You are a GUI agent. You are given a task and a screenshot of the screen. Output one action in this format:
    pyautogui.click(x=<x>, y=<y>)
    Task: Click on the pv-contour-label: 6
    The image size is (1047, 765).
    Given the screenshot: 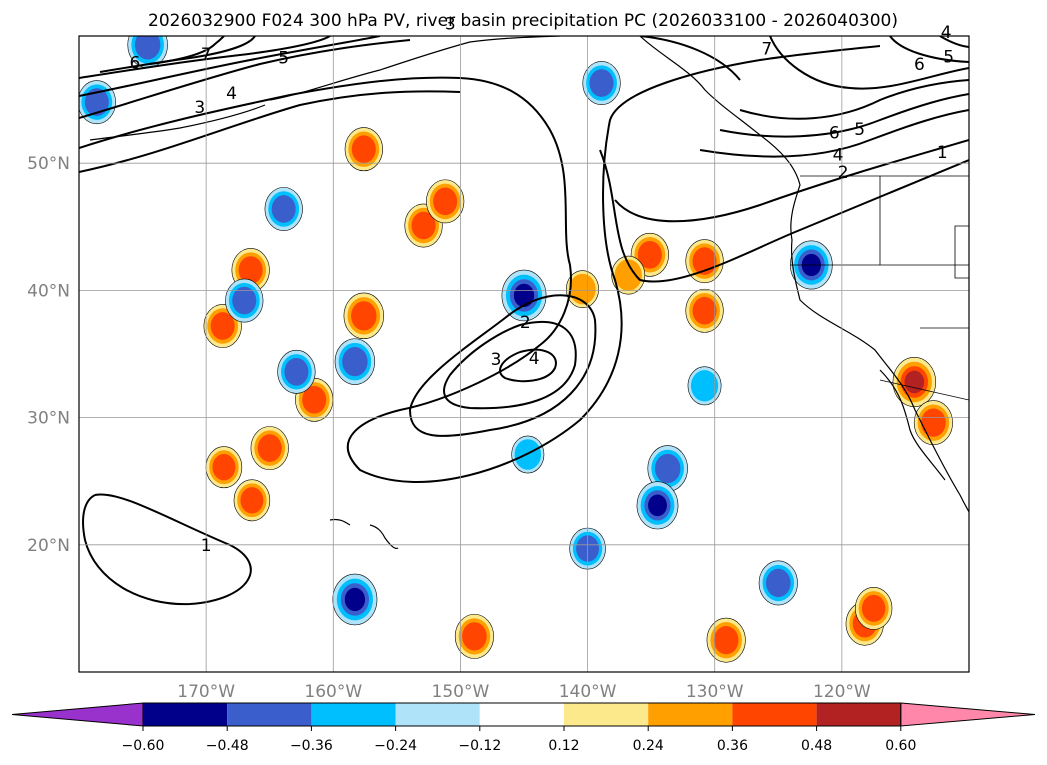 What is the action you would take?
    pyautogui.click(x=135, y=64)
    